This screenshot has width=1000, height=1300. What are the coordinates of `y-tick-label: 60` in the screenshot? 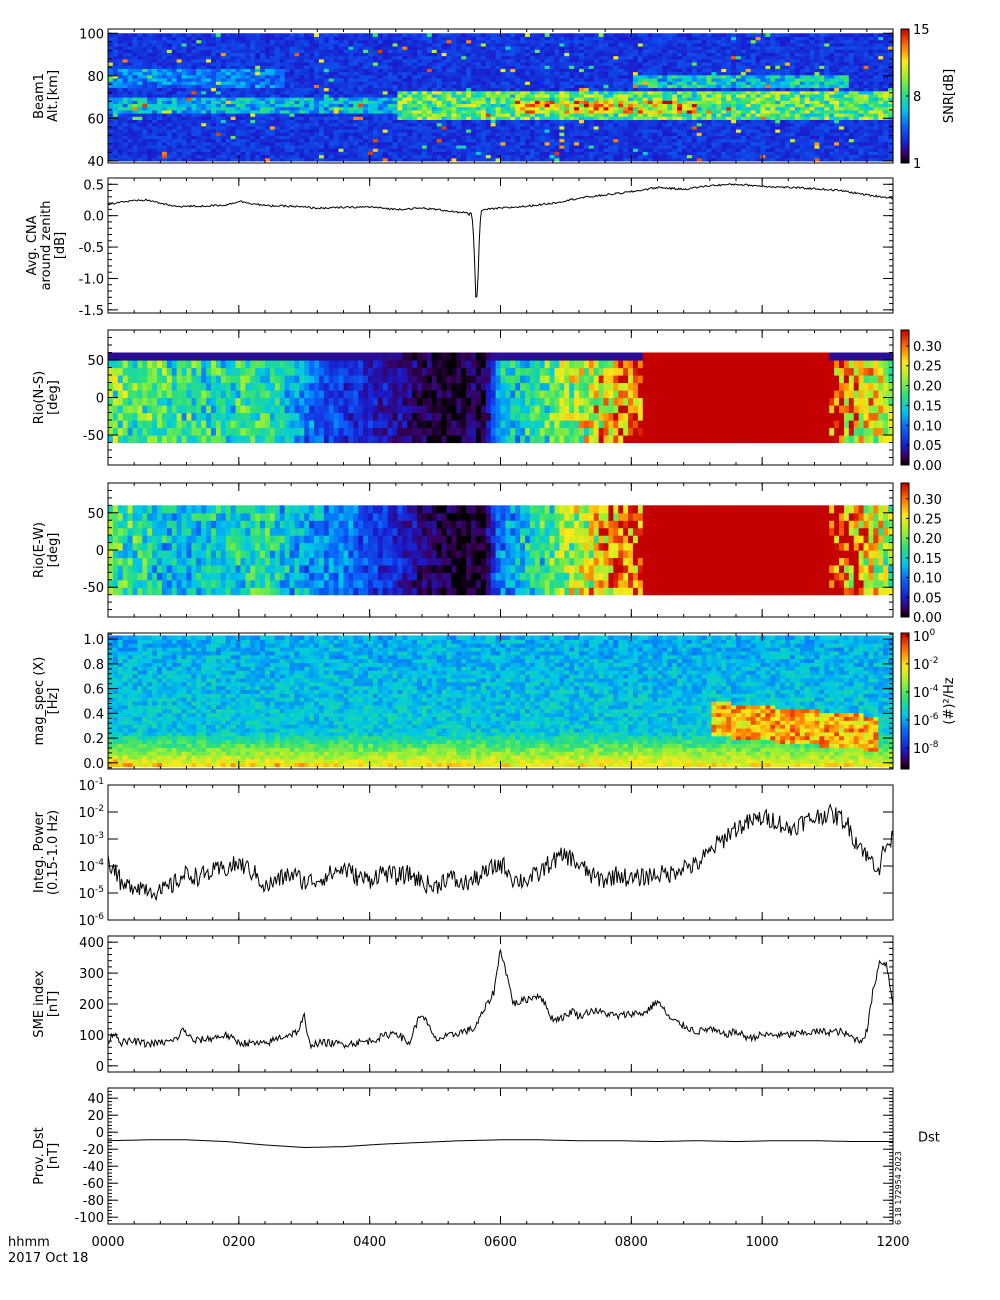 It's located at (95, 119).